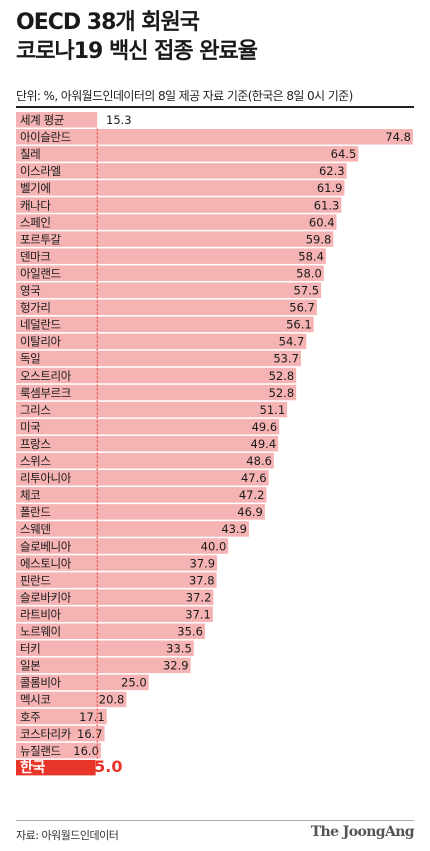  I want to click on category-label: 이스라엘, so click(40, 171).